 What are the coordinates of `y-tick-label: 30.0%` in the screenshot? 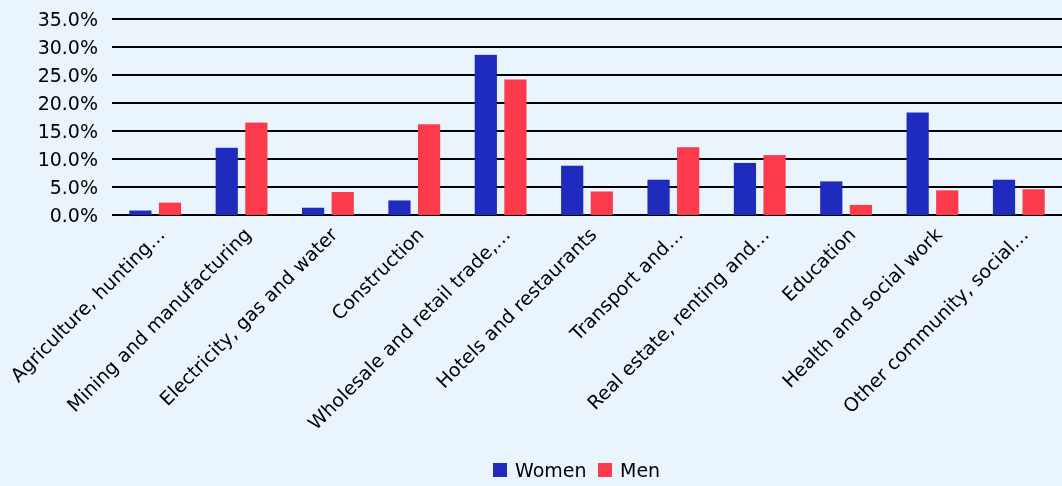 It's located at (67, 46).